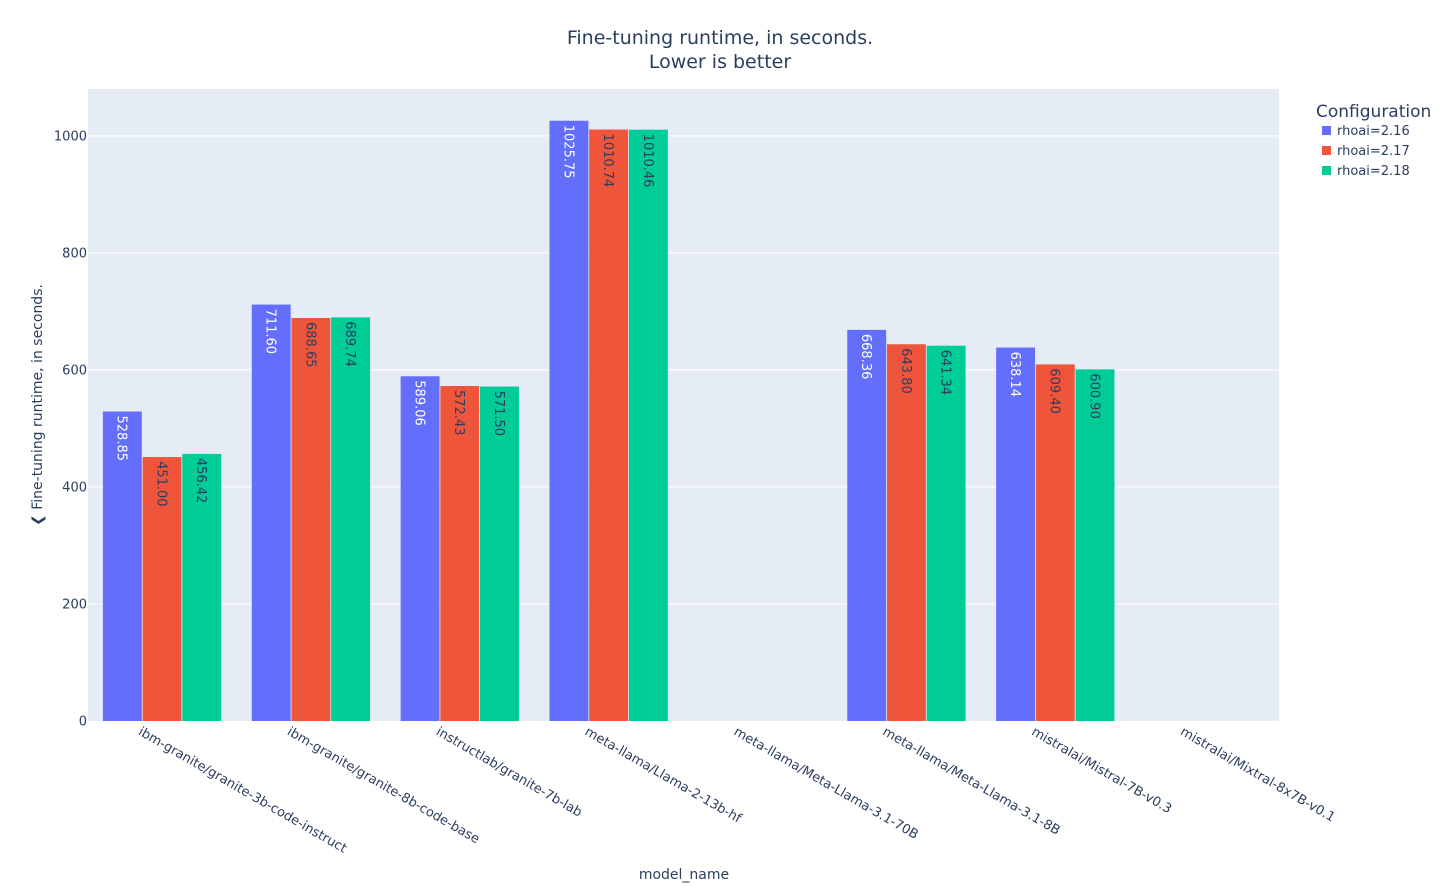 The width and height of the screenshot is (1440, 886). Describe the element at coordinates (498, 414) in the screenshot. I see `bar-value-label: 571.50` at that location.